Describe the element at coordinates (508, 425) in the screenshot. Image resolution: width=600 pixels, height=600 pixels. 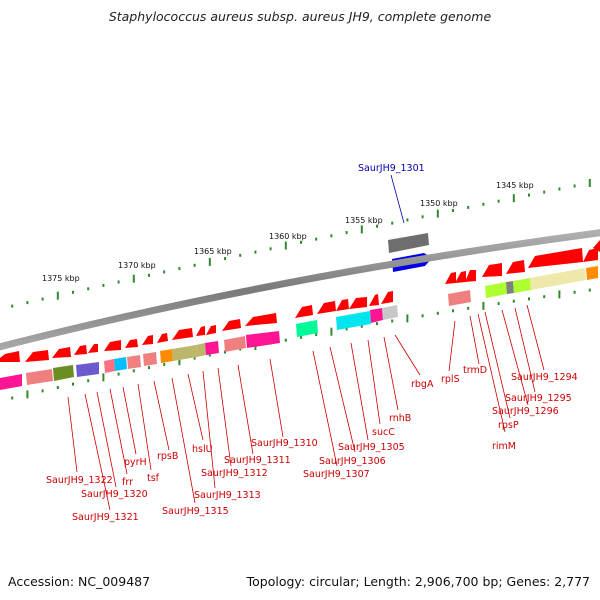
I see `gene-label-rpsp: rpsP` at that location.